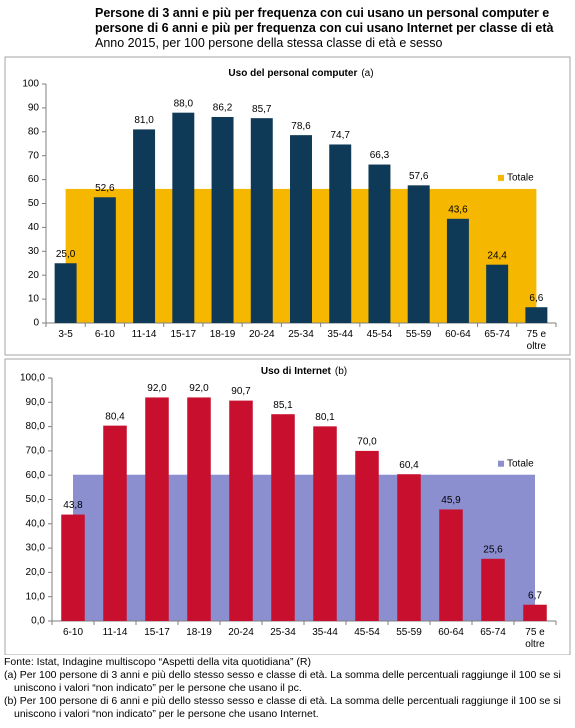 Image resolution: width=575 pixels, height=728 pixels. I want to click on y-tick-label: 100, so click(30, 84).